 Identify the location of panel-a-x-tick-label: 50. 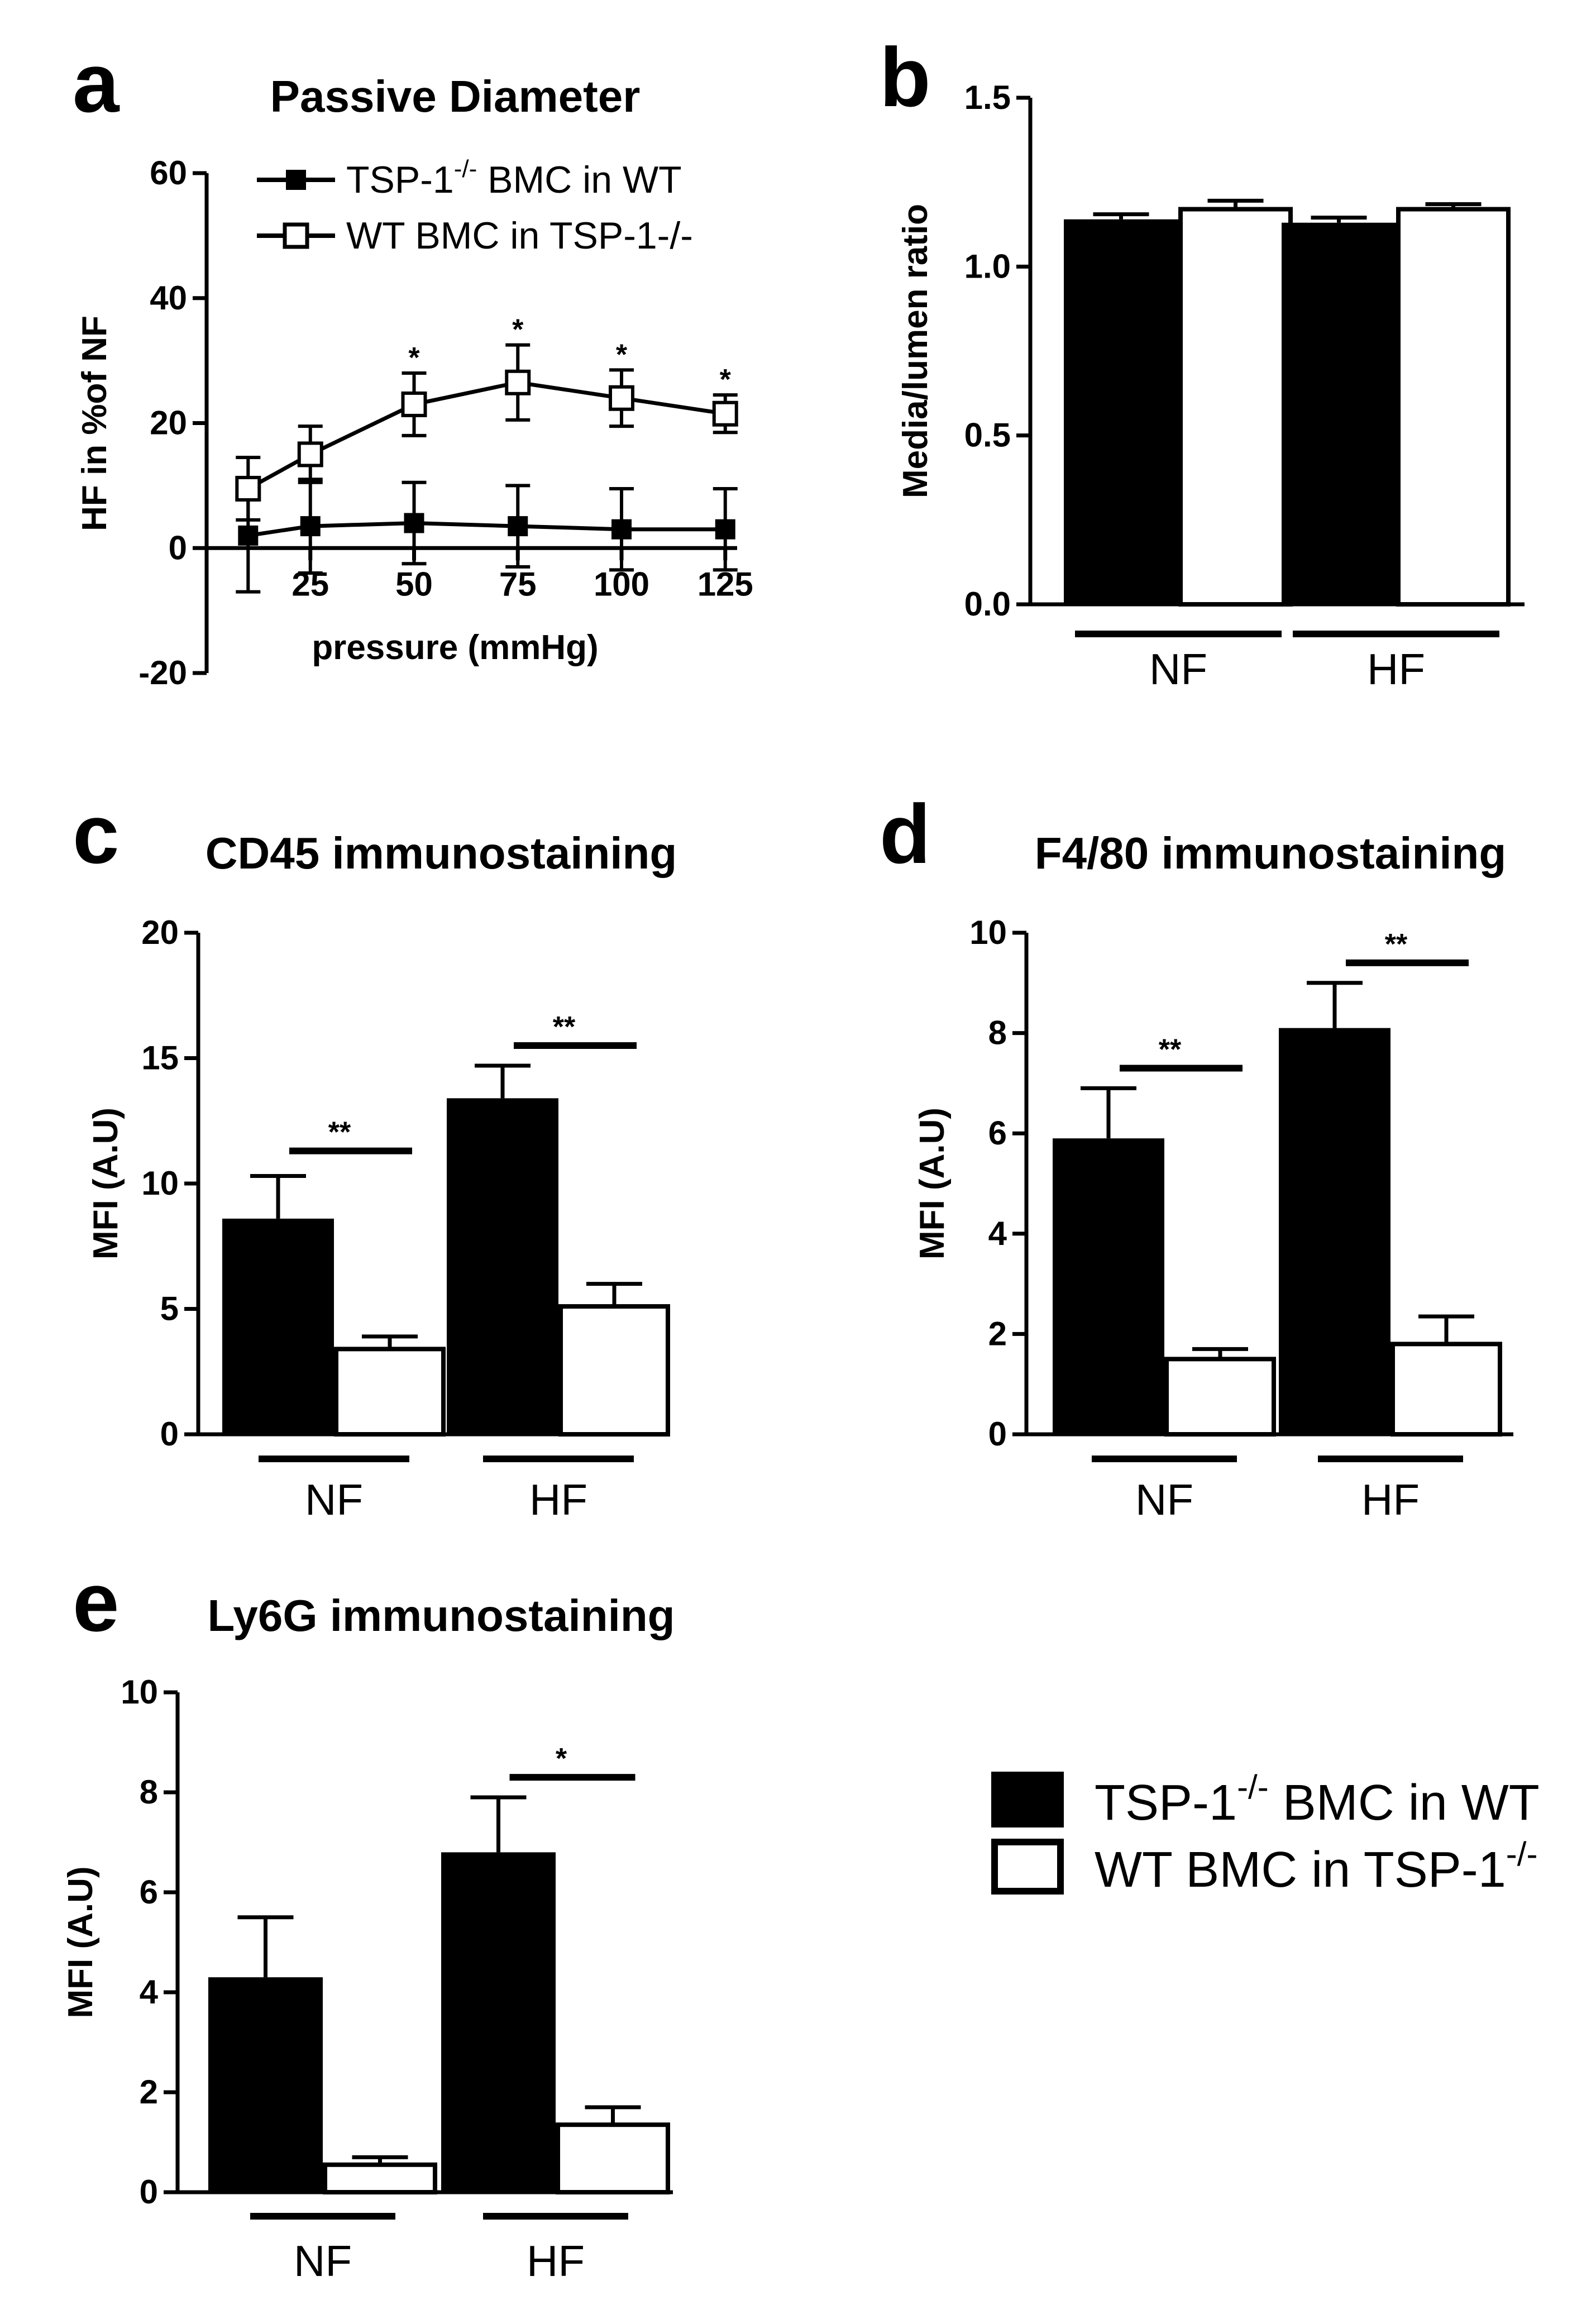
(414, 584).